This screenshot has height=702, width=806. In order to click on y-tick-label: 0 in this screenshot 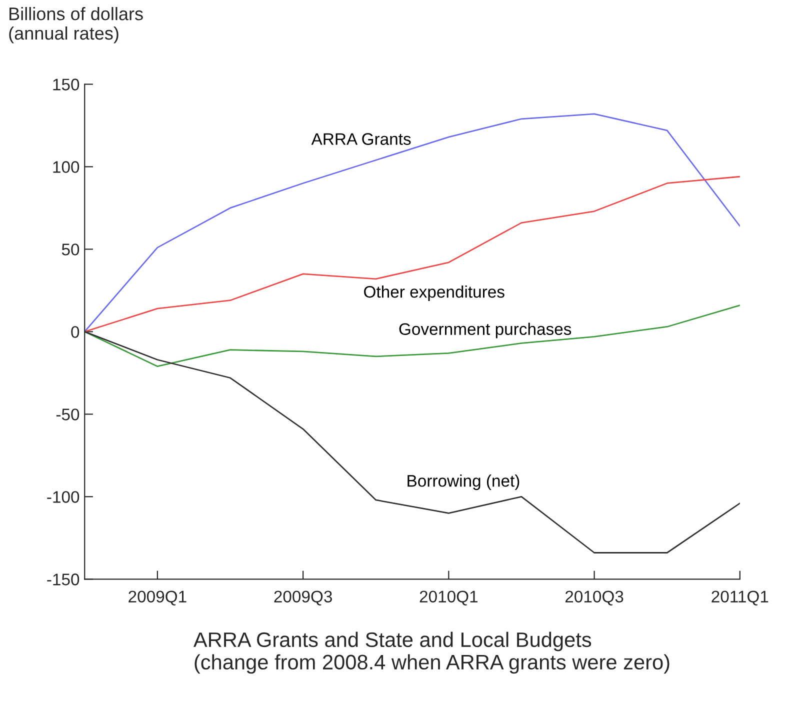, I will do `click(75, 332)`.